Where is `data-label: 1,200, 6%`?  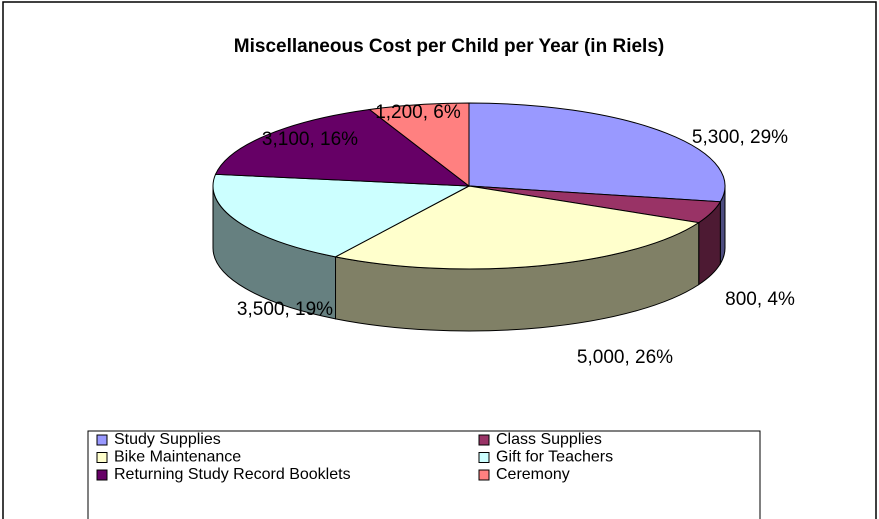
data-label: 1,200, 6% is located at coordinates (418, 112).